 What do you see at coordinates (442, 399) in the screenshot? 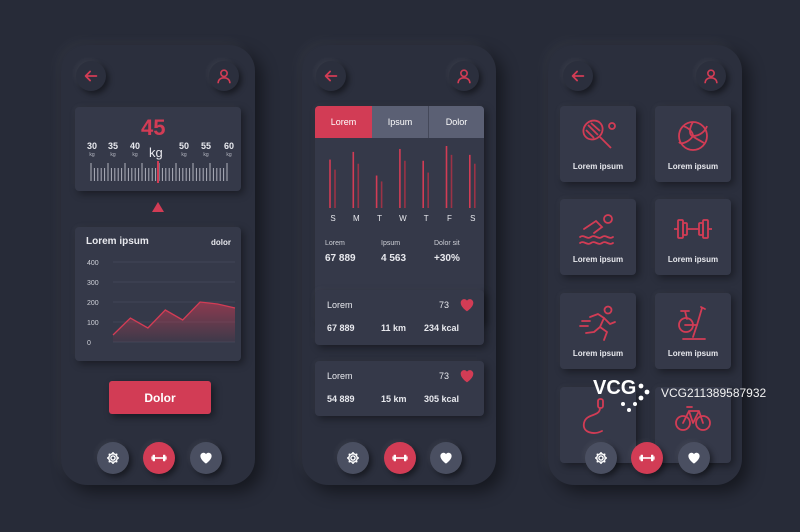
I see `calories-value: 305 kcal` at bounding box center [442, 399].